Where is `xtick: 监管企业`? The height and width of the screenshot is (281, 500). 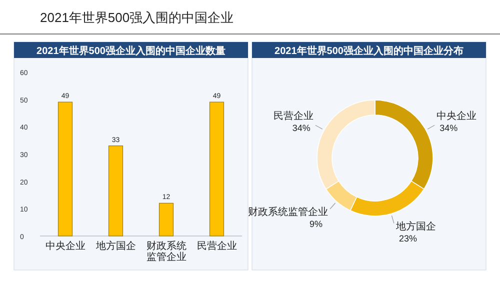
xtick: 监管企业 is located at coordinates (166, 257).